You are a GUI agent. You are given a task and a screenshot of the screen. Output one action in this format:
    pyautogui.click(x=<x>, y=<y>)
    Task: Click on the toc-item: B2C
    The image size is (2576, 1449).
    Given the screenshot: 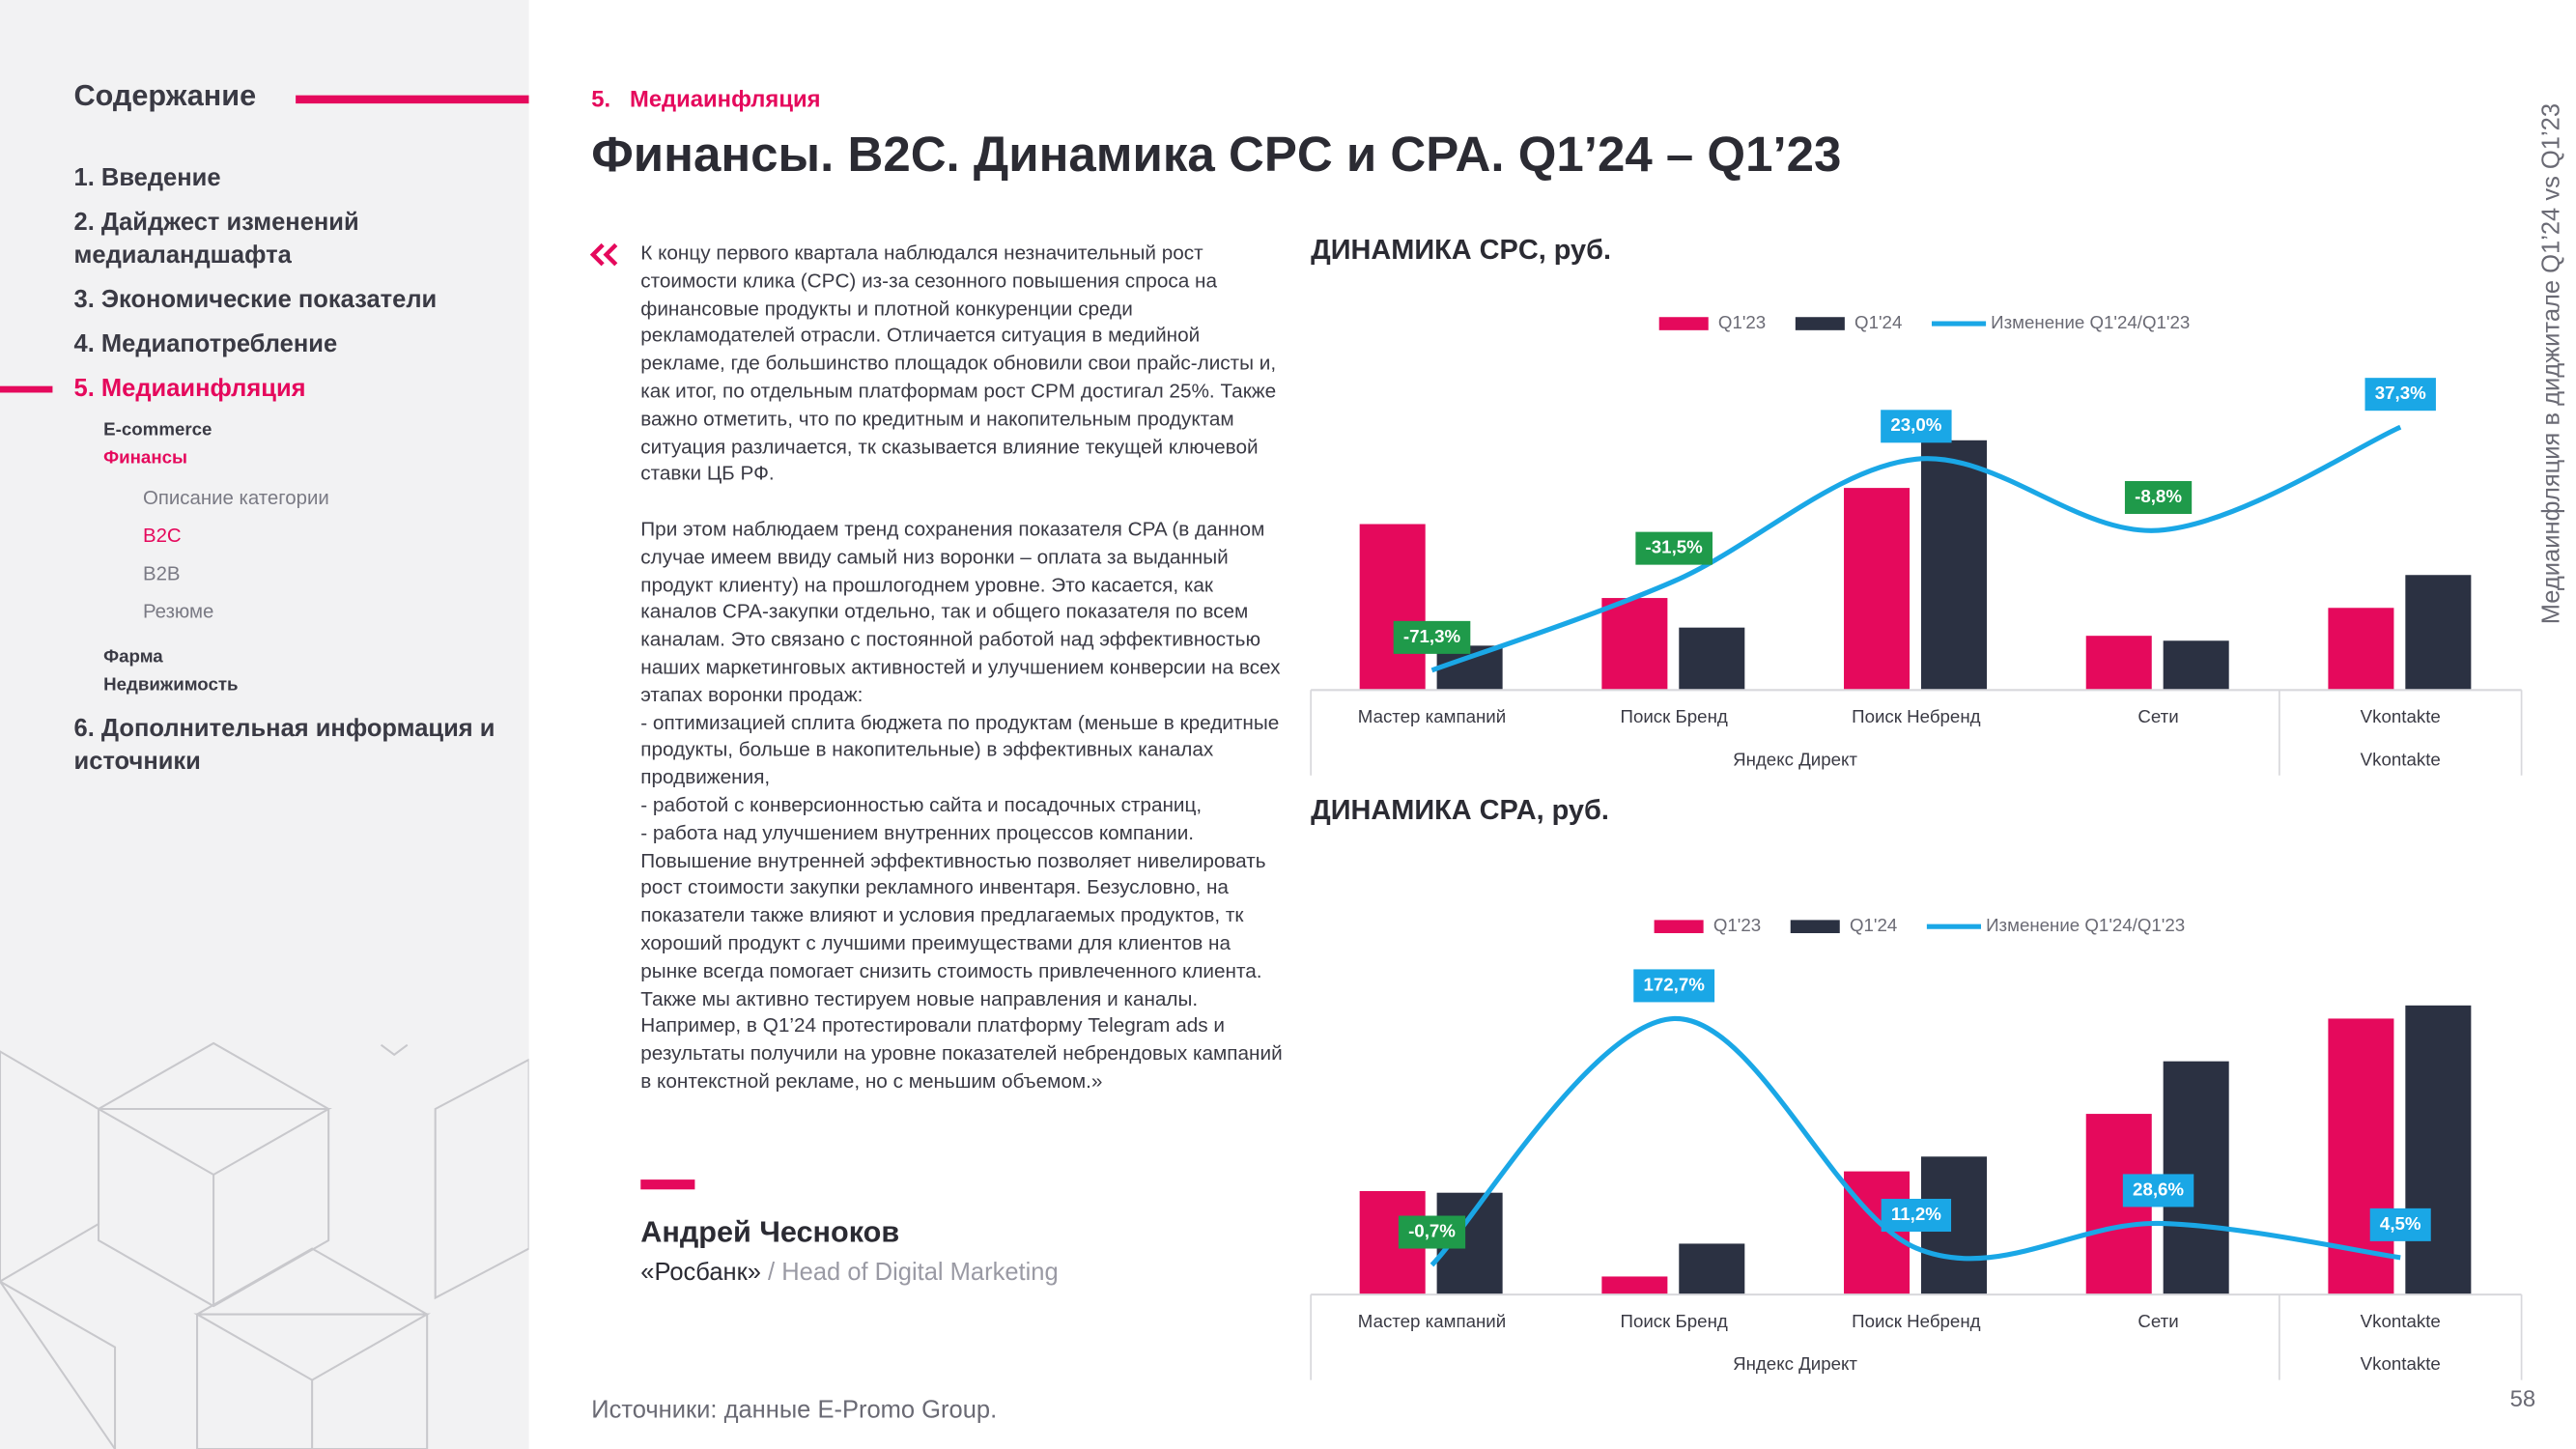 What is the action you would take?
    pyautogui.click(x=162, y=536)
    